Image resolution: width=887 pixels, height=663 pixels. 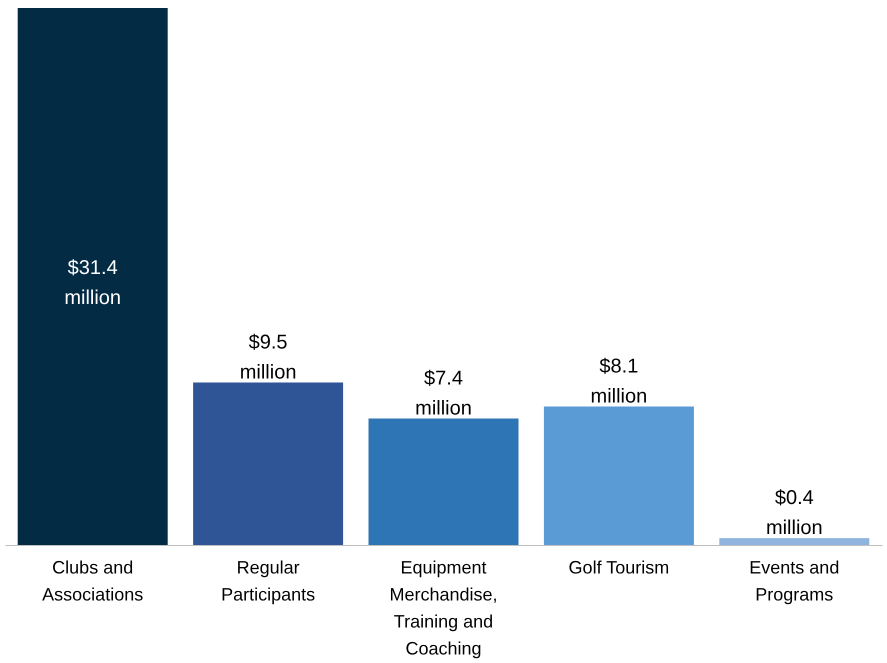 I want to click on data-label: $8.1 million, so click(x=619, y=381).